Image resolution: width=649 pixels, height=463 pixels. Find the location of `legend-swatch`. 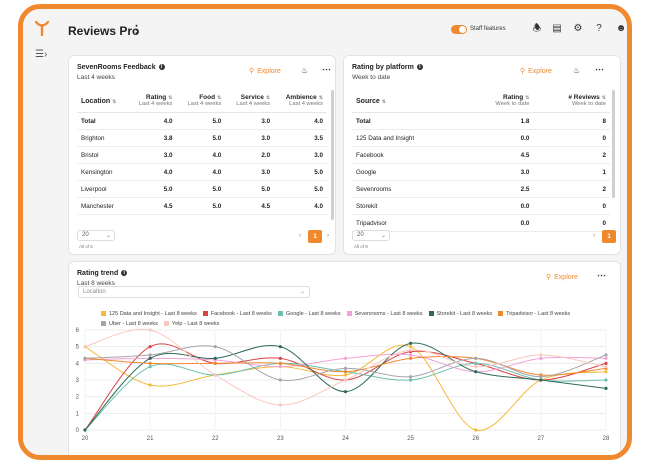

legend-swatch is located at coordinates (103, 313).